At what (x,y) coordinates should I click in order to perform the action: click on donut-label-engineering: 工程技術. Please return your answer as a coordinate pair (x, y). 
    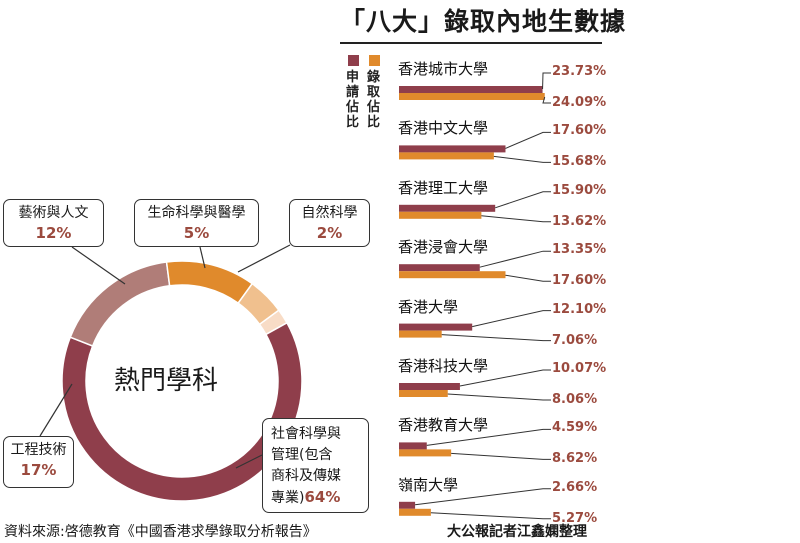
    Looking at the image, I should click on (38, 450).